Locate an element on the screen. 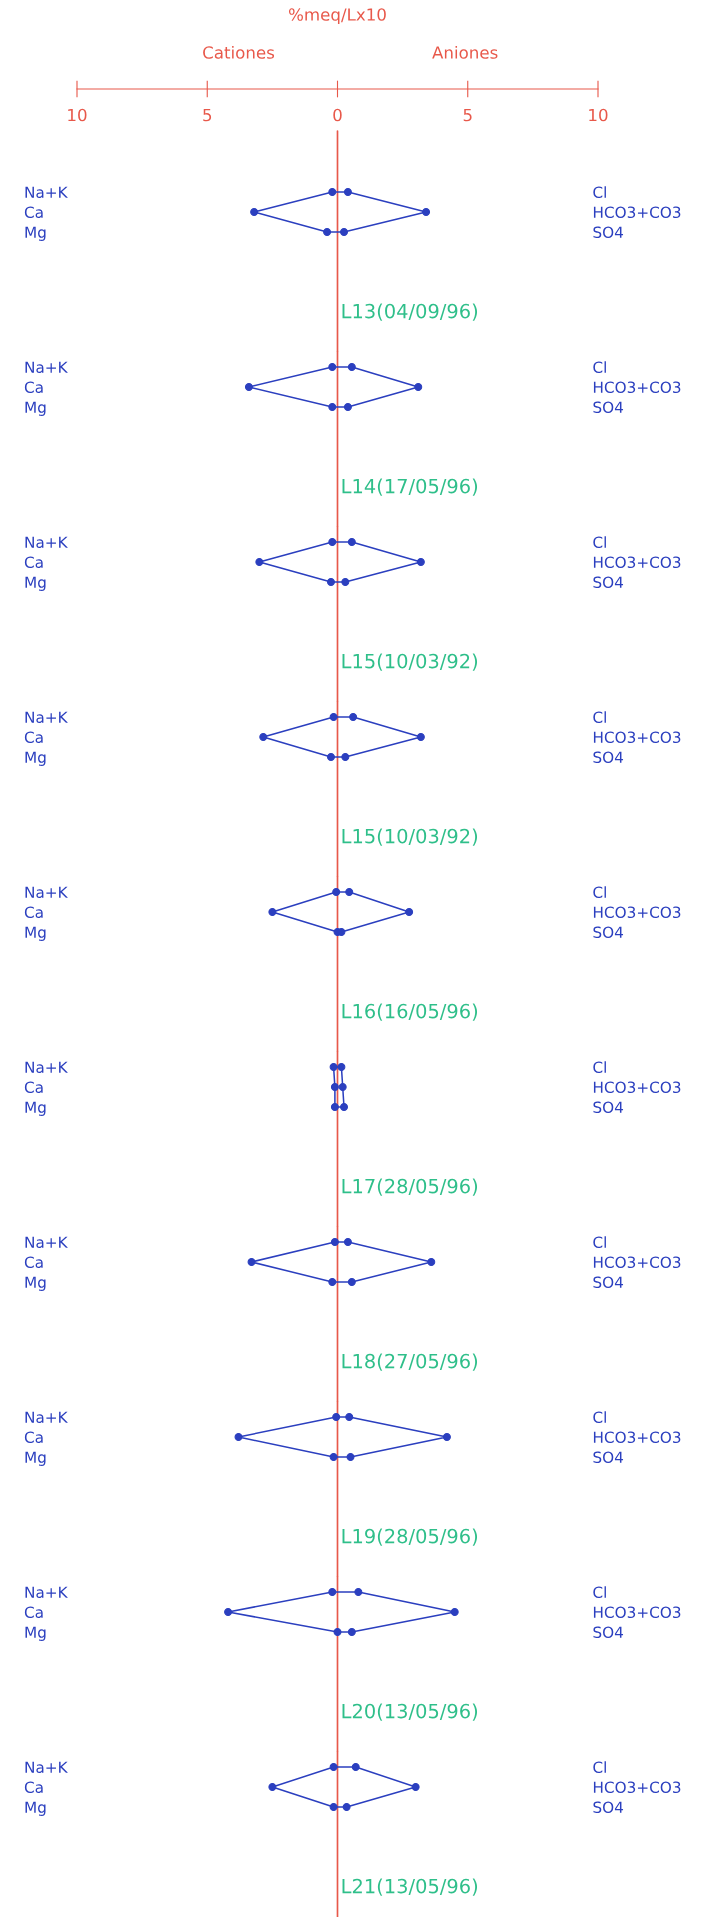 The width and height of the screenshot is (720, 1917). text: L17(28/05/96) is located at coordinates (410, 1187).